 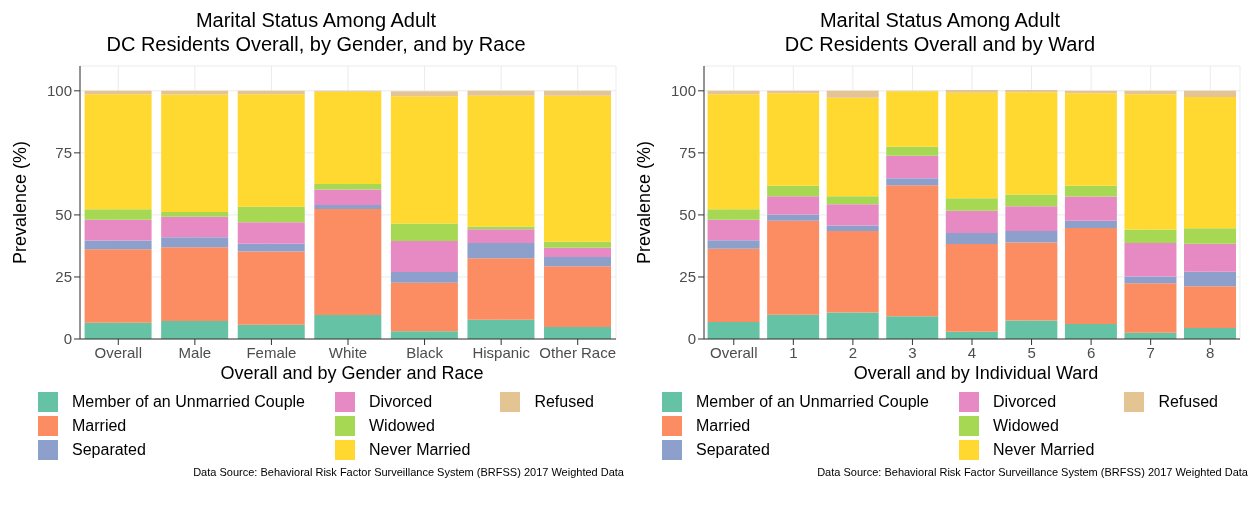 I want to click on legend-label: Separated, so click(x=109, y=450).